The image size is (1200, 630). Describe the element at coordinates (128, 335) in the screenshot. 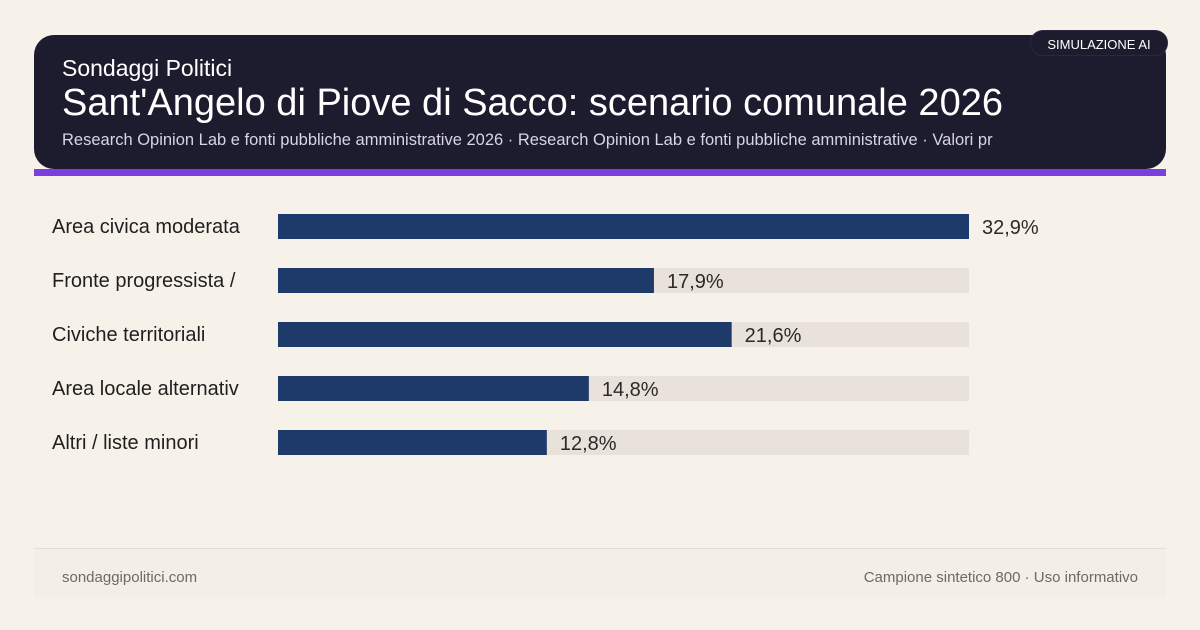

I see `category-label: Civiche territoriali` at that location.